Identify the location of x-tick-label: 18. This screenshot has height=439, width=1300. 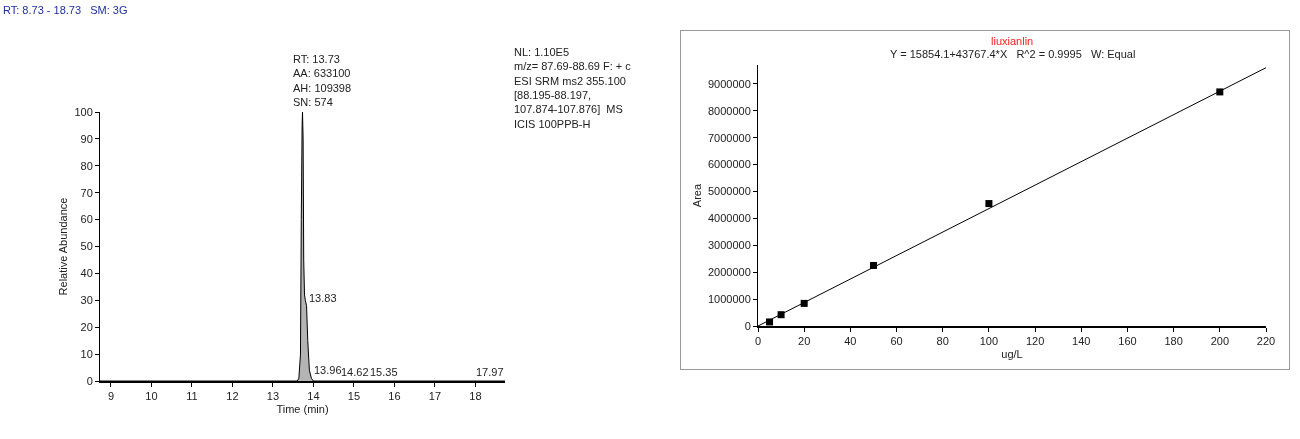
(475, 396).